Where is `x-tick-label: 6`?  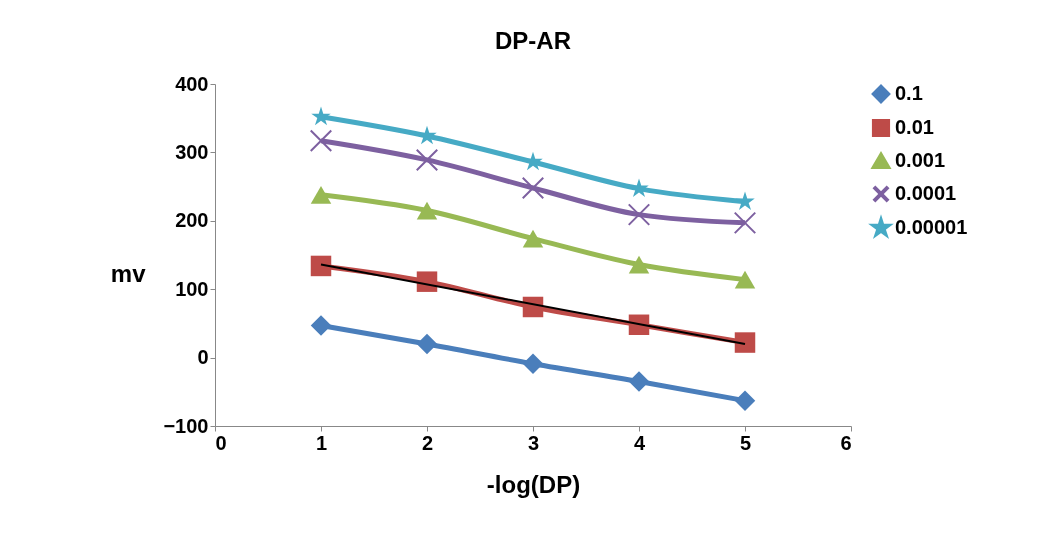
x-tick-label: 6 is located at coordinates (846, 442).